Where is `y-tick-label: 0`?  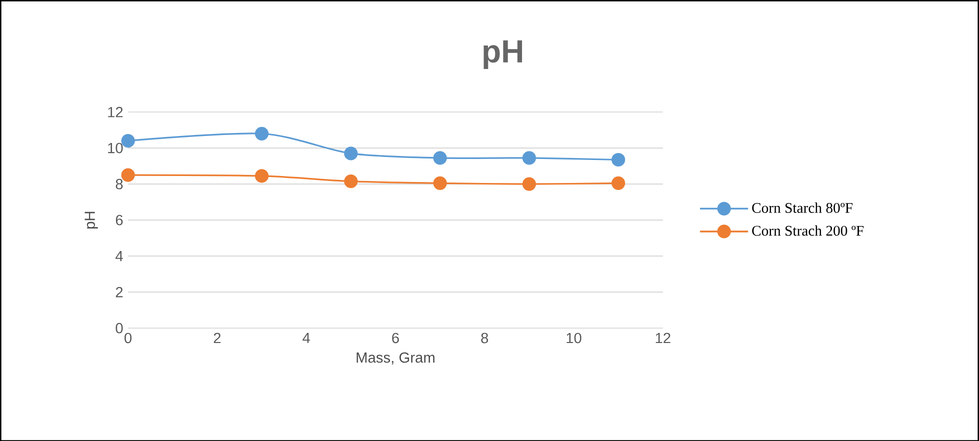 y-tick-label: 0 is located at coordinates (119, 328).